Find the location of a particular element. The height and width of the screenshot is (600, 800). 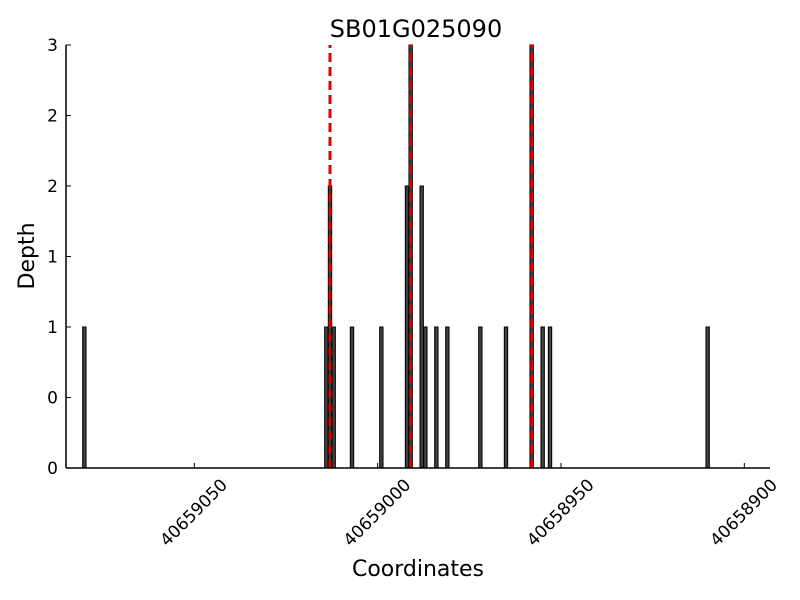

y-tick-label-3: 1 is located at coordinates (52, 258).